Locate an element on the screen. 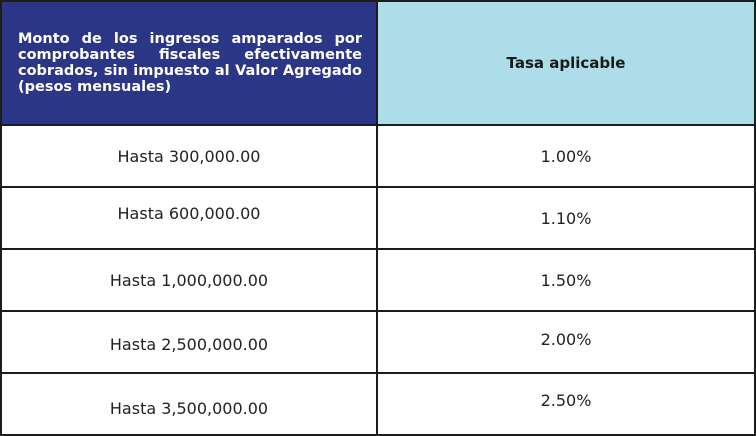  amount-value: Hasta 1,000,000.00 is located at coordinates (189, 280).